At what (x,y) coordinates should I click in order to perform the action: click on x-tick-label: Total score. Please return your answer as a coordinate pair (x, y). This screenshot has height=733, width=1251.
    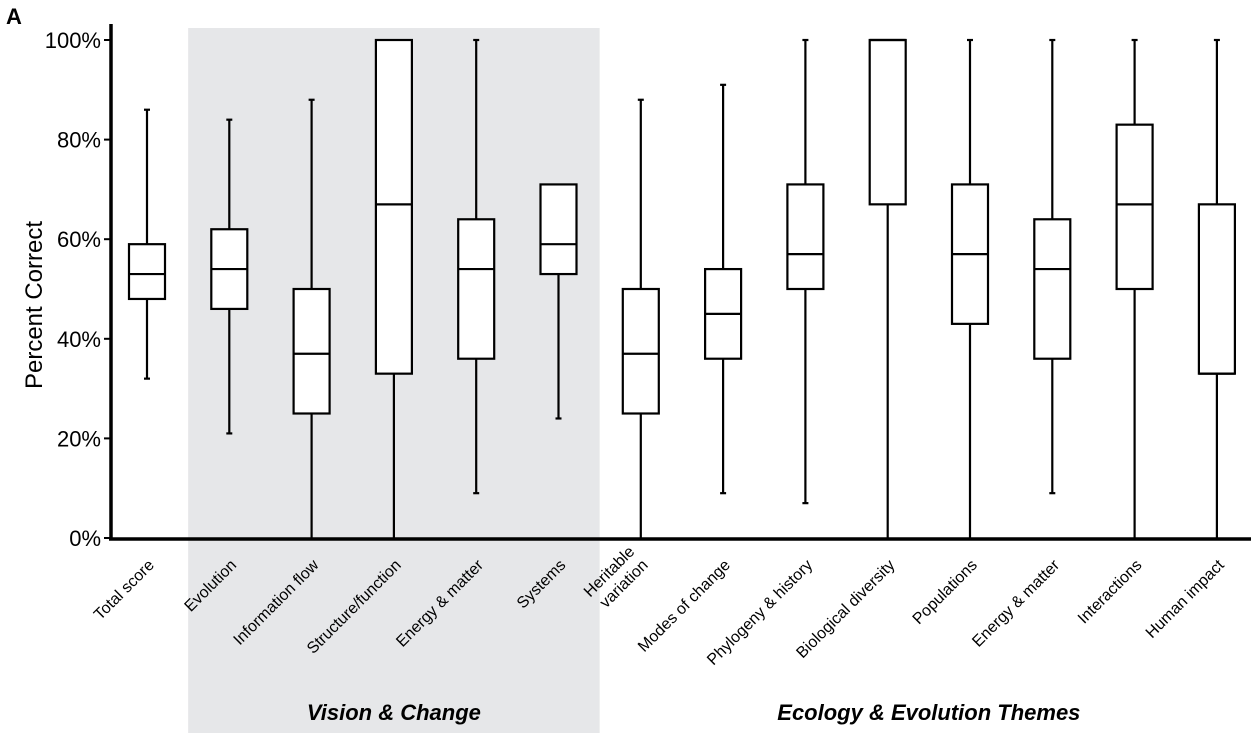
    Looking at the image, I should click on (124, 590).